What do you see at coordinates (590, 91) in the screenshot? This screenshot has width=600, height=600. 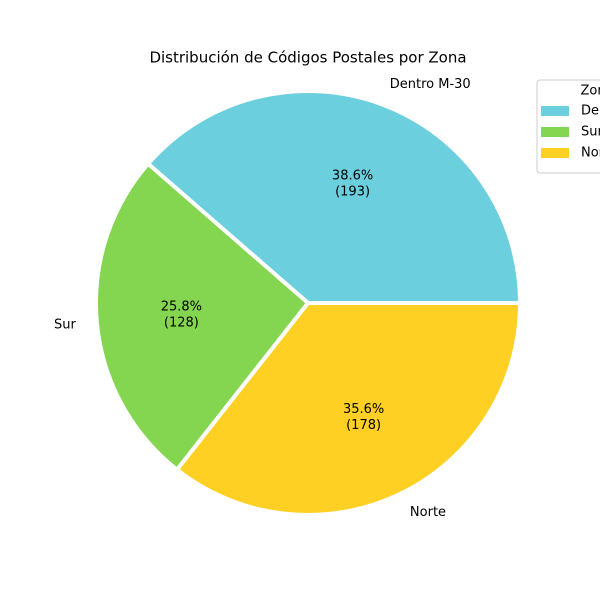 I see `legend-title: Zona` at bounding box center [590, 91].